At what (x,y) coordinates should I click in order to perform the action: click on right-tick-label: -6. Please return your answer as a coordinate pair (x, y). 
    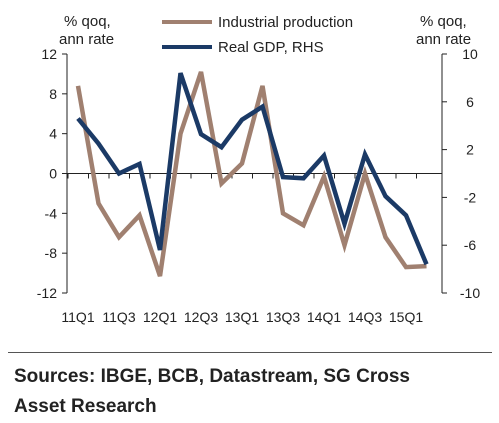
    Looking at the image, I should click on (470, 245).